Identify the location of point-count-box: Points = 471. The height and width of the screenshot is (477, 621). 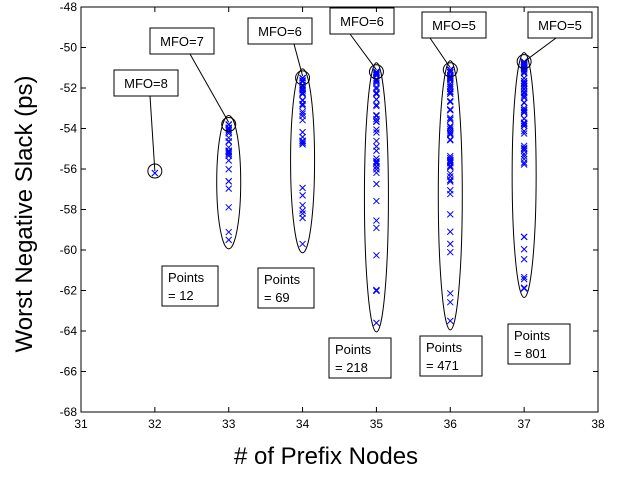
(451, 356).